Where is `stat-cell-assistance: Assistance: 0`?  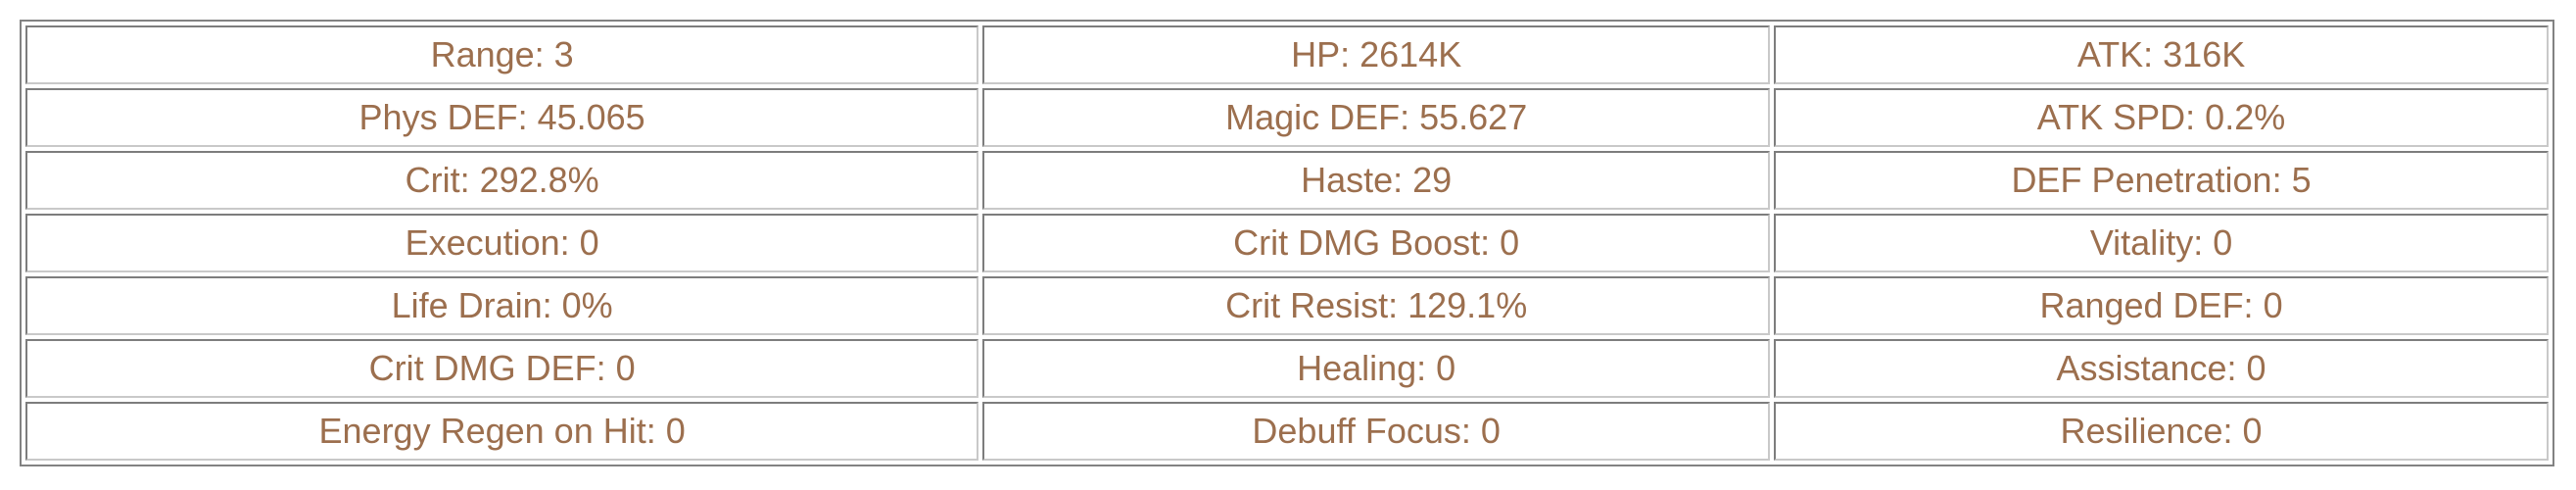
stat-cell-assistance: Assistance: 0 is located at coordinates (2161, 368).